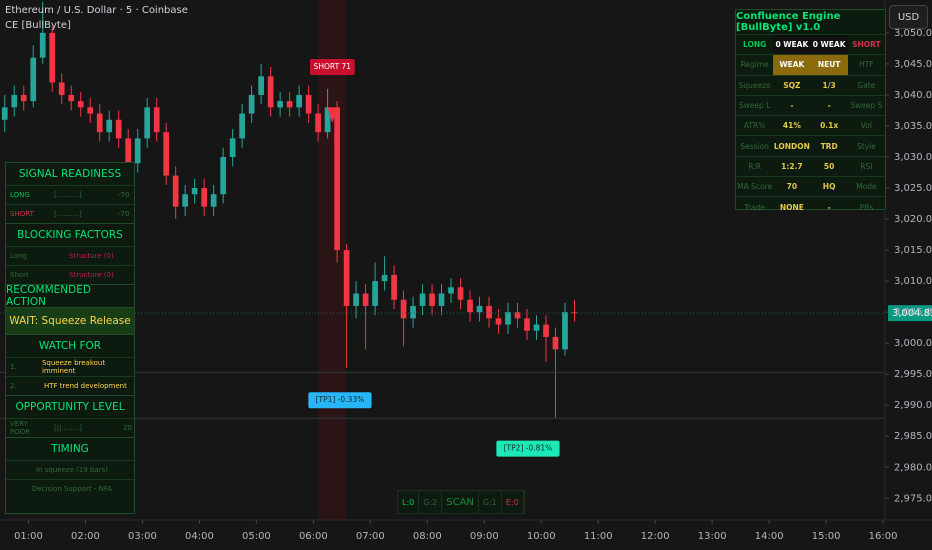 The width and height of the screenshot is (932, 550). Describe the element at coordinates (755, 187) in the screenshot. I see `table-cell: MA Score` at that location.